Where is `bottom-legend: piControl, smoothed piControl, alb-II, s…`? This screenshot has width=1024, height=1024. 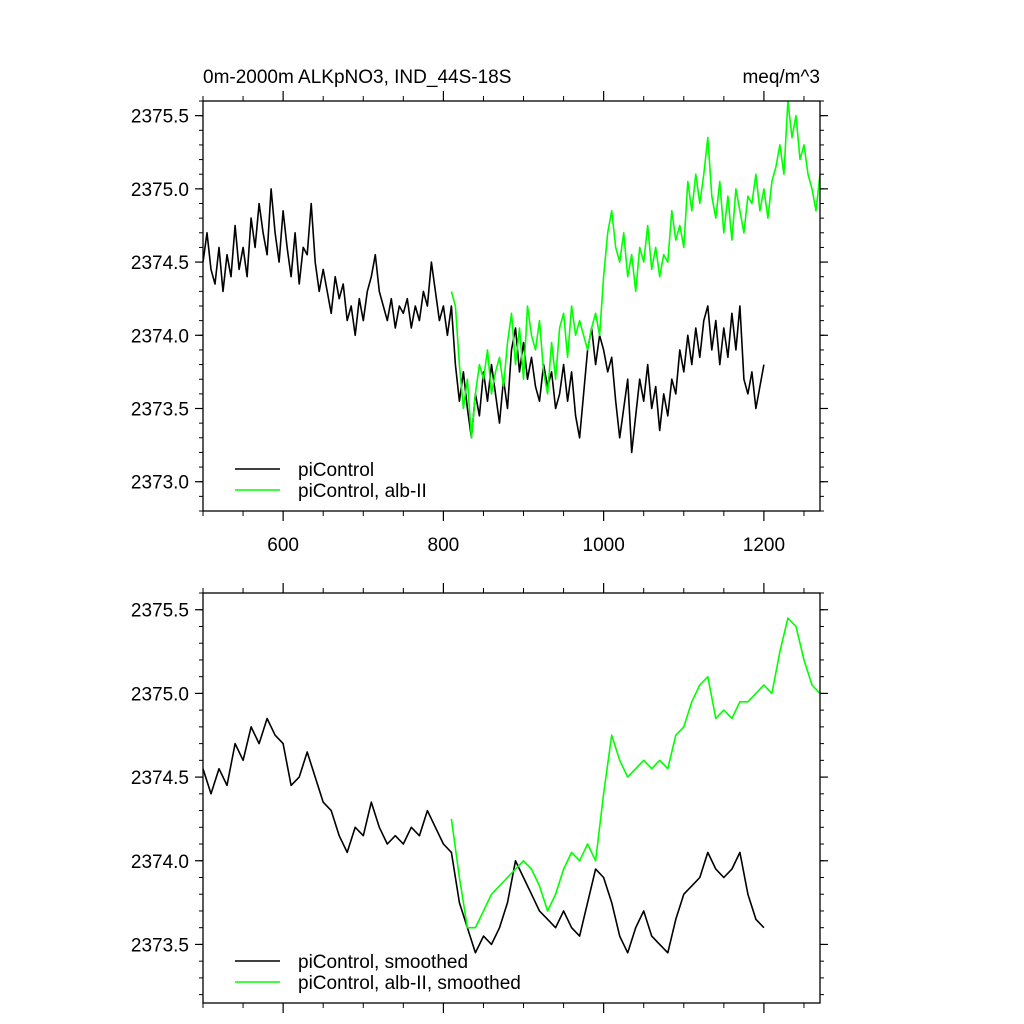 bottom-legend: piControl, smoothed piControl, alb-II, s… is located at coordinates (378, 973).